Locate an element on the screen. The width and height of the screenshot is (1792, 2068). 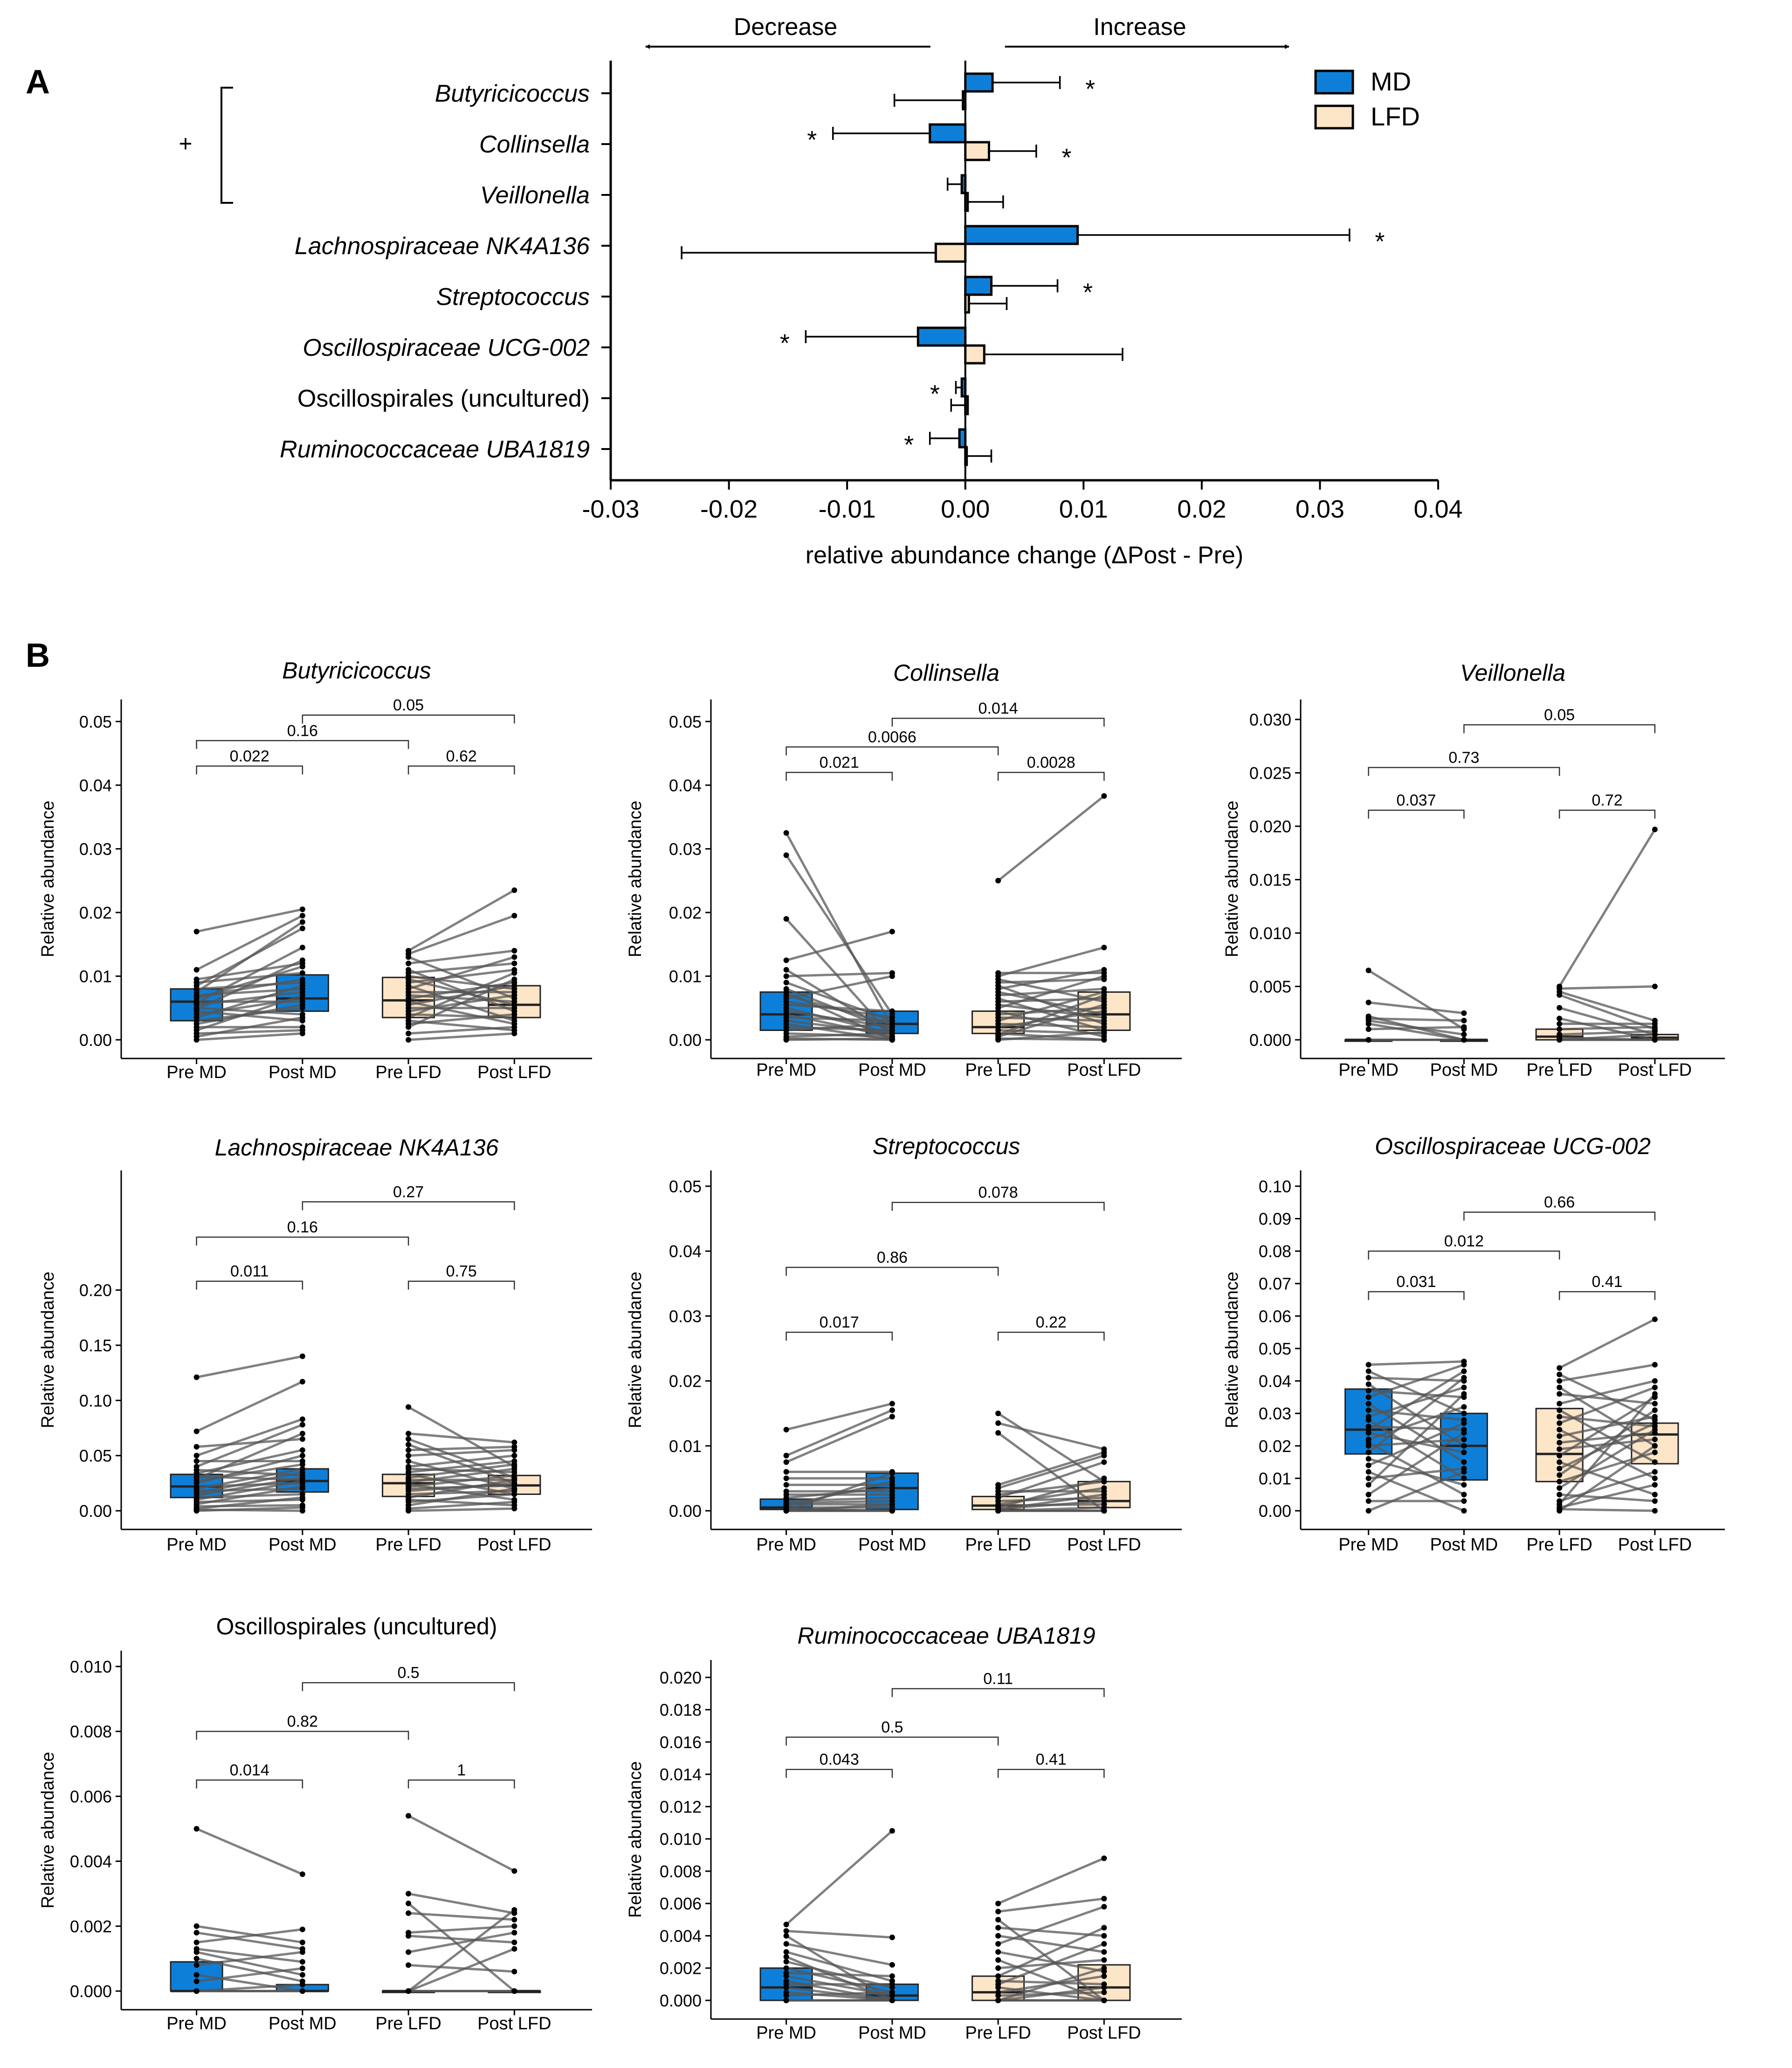
p-value-label: 0.66 is located at coordinates (1559, 1202).